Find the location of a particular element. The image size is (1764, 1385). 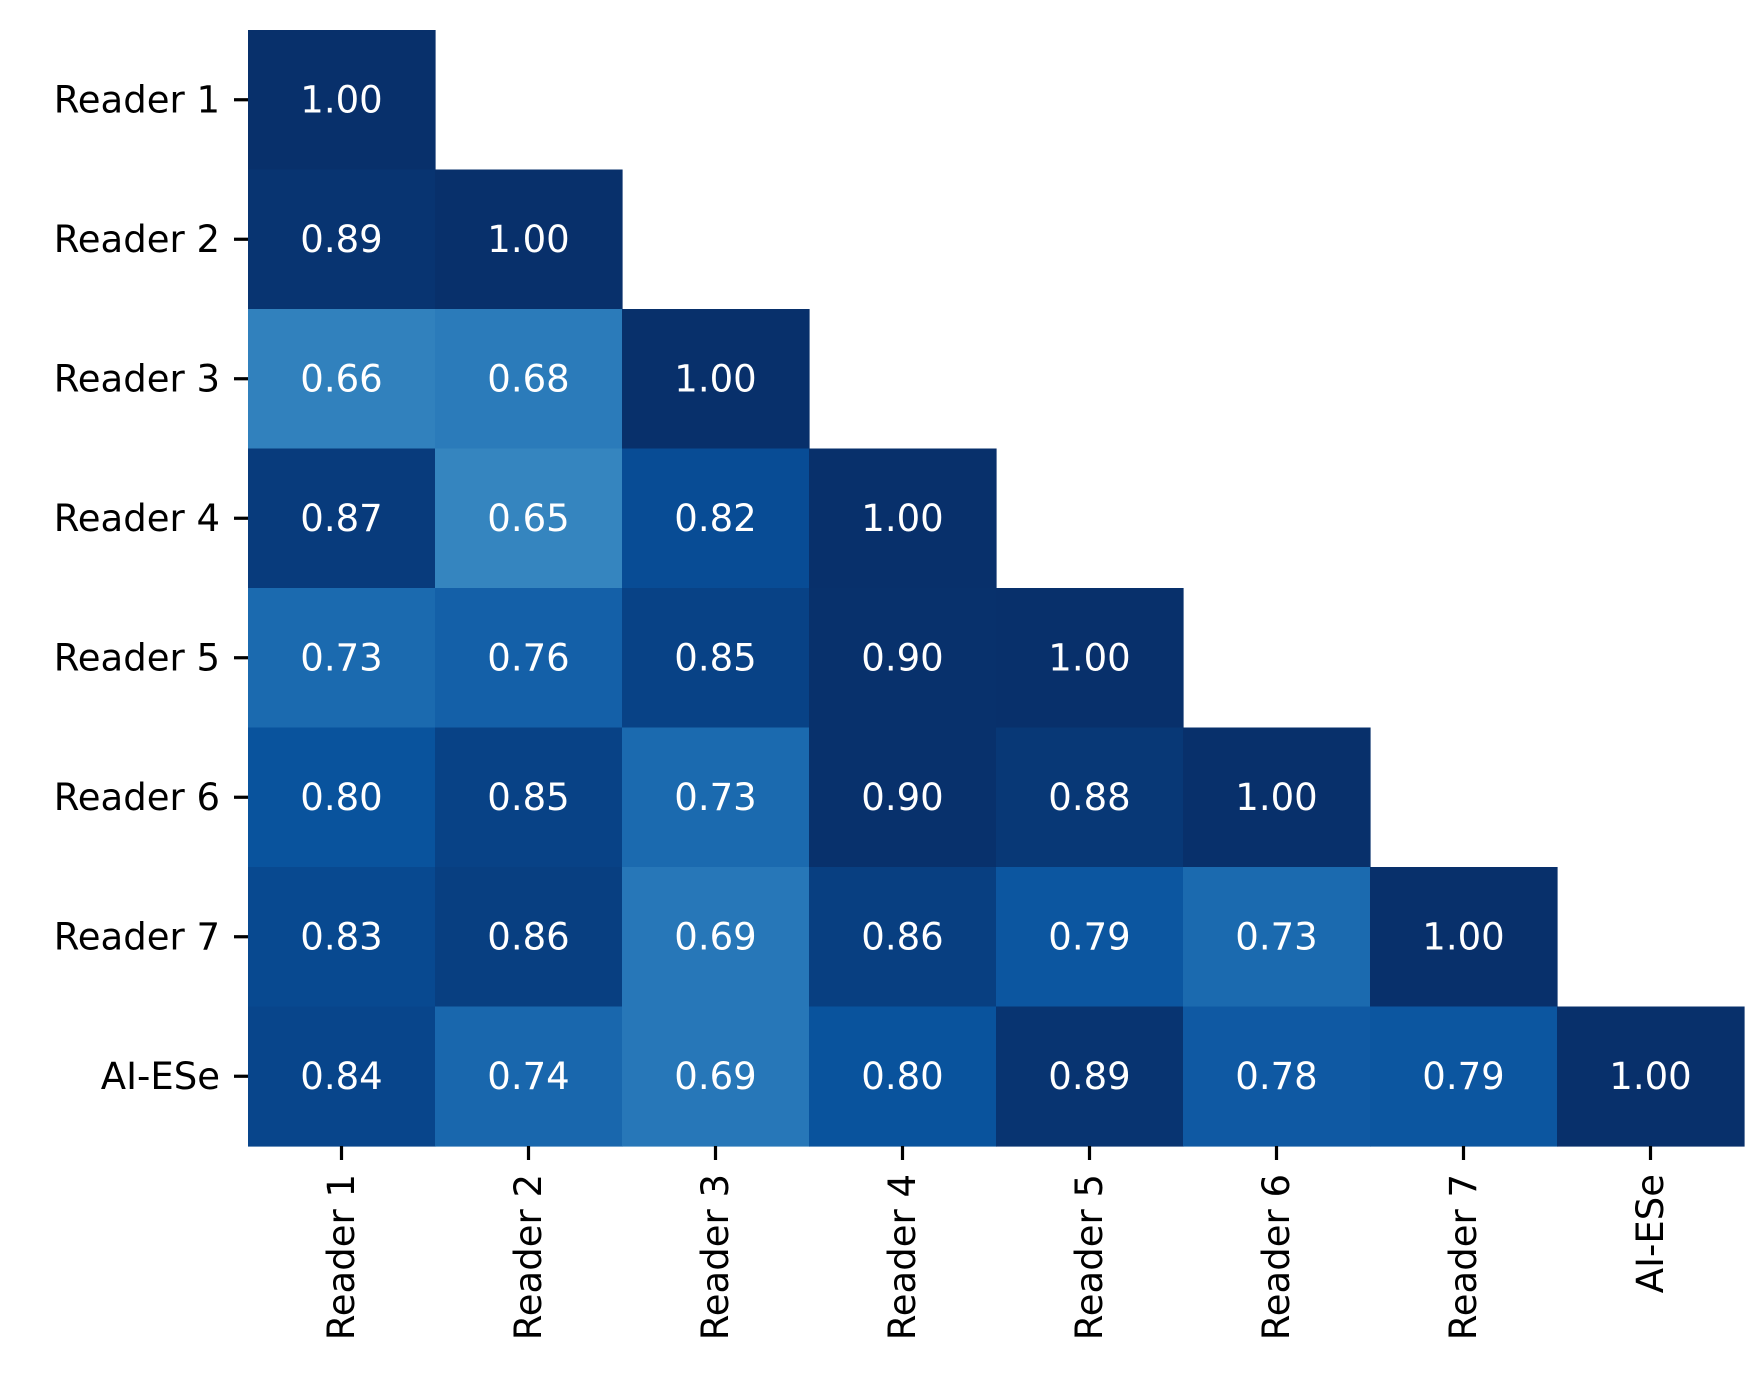

y-tick-label: Reader 6 is located at coordinates (137, 797).